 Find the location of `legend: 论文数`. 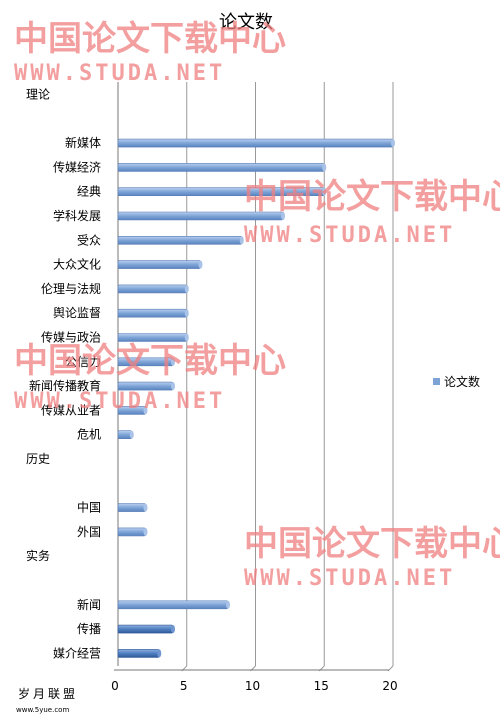

legend: 论文数 is located at coordinates (456, 381).